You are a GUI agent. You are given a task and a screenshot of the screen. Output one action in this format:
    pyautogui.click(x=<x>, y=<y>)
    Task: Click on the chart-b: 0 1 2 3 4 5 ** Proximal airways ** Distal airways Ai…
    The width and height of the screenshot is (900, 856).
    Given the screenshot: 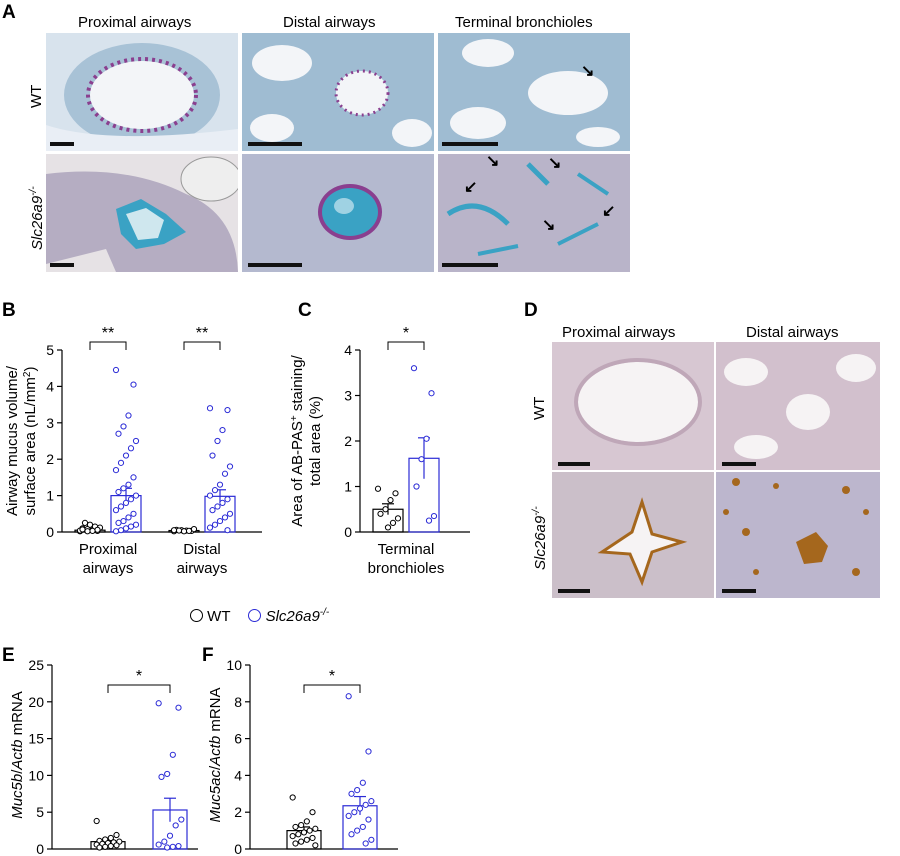 What is the action you would take?
    pyautogui.click(x=133, y=451)
    